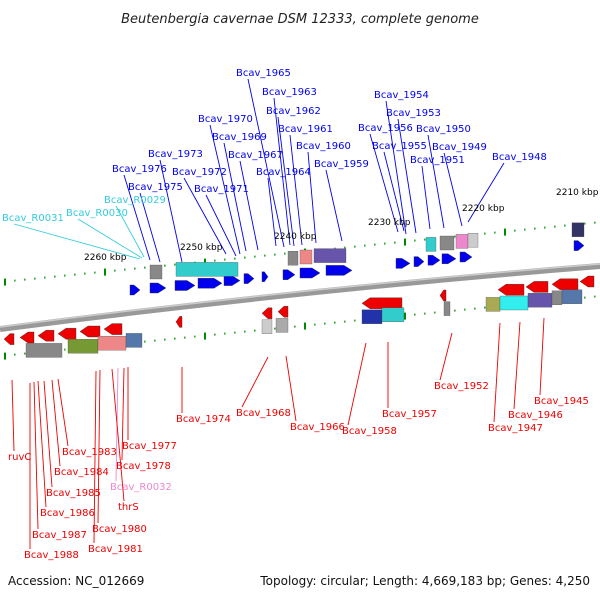  What do you see at coordinates (81, 472) in the screenshot?
I see `gene-label-bottom: Bcav_1984` at bounding box center [81, 472].